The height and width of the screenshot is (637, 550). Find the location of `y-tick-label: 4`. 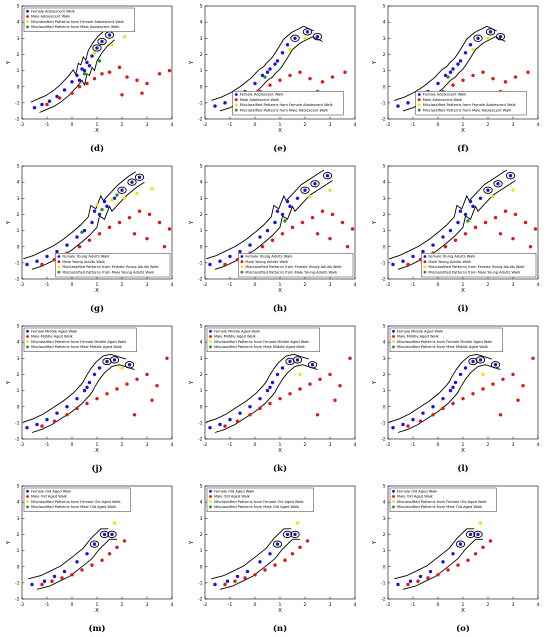

y-tick-label: 4 is located at coordinates (384, 183).